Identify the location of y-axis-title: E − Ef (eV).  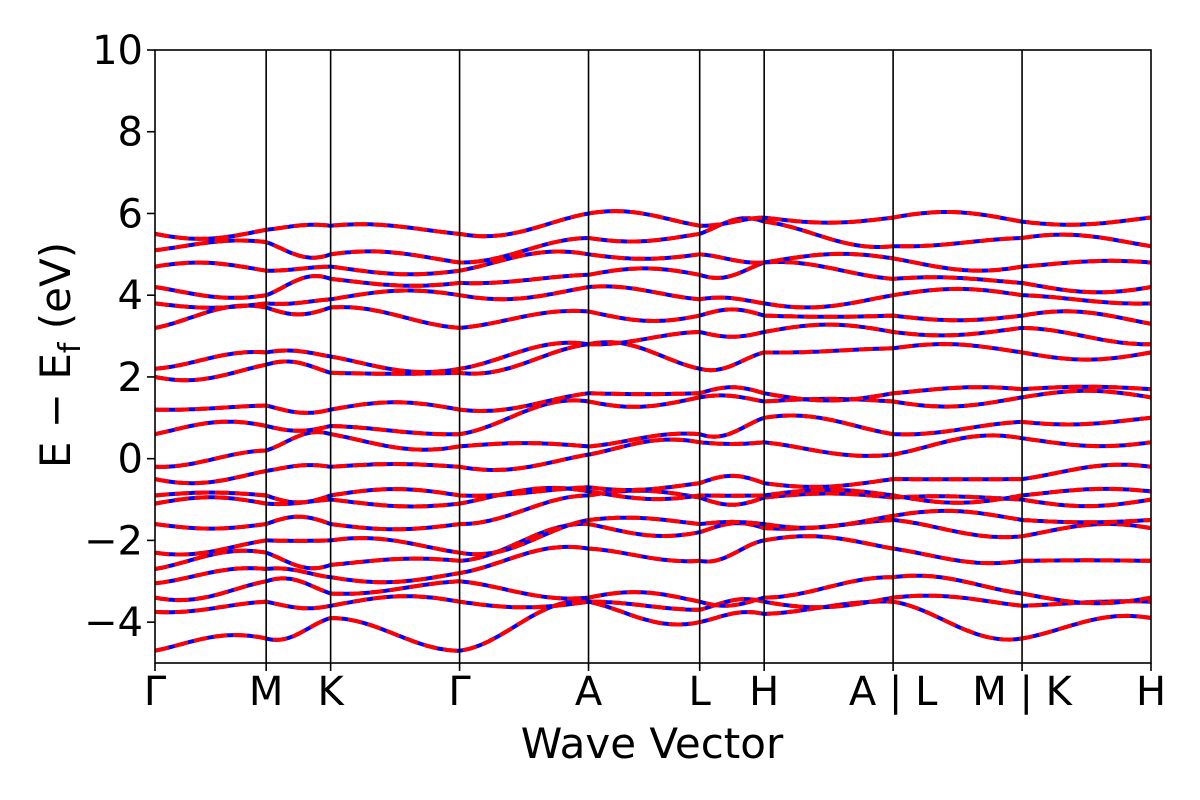
(59, 355).